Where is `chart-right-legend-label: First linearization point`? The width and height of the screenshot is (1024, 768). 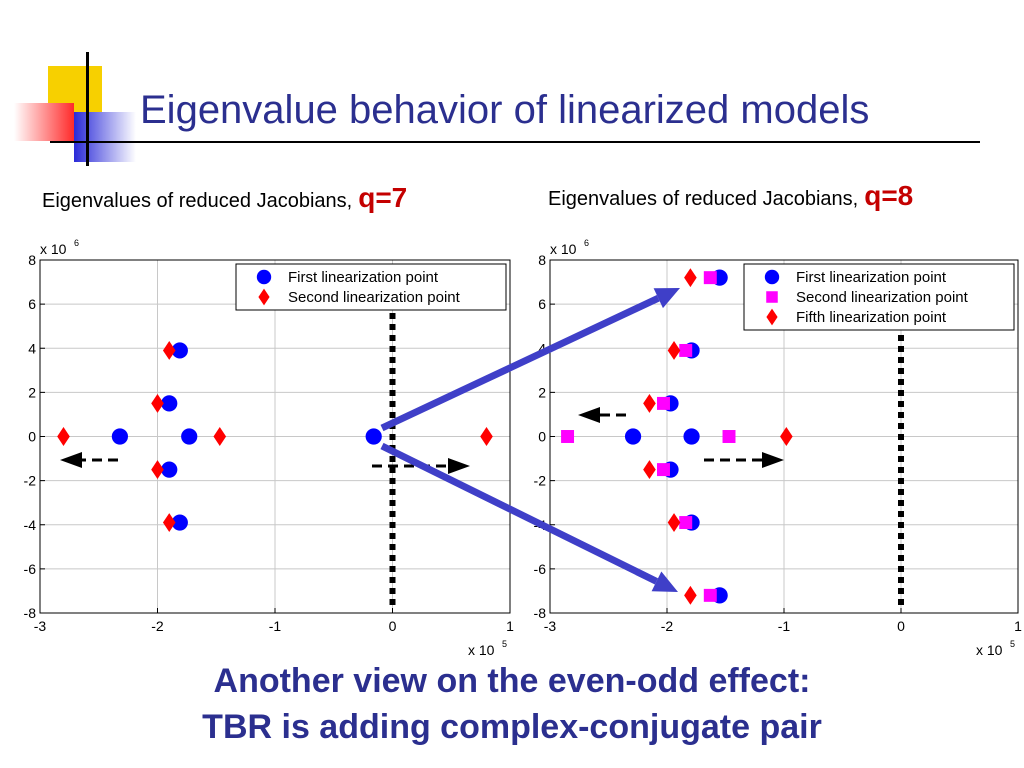 chart-right-legend-label: First linearization point is located at coordinates (871, 277).